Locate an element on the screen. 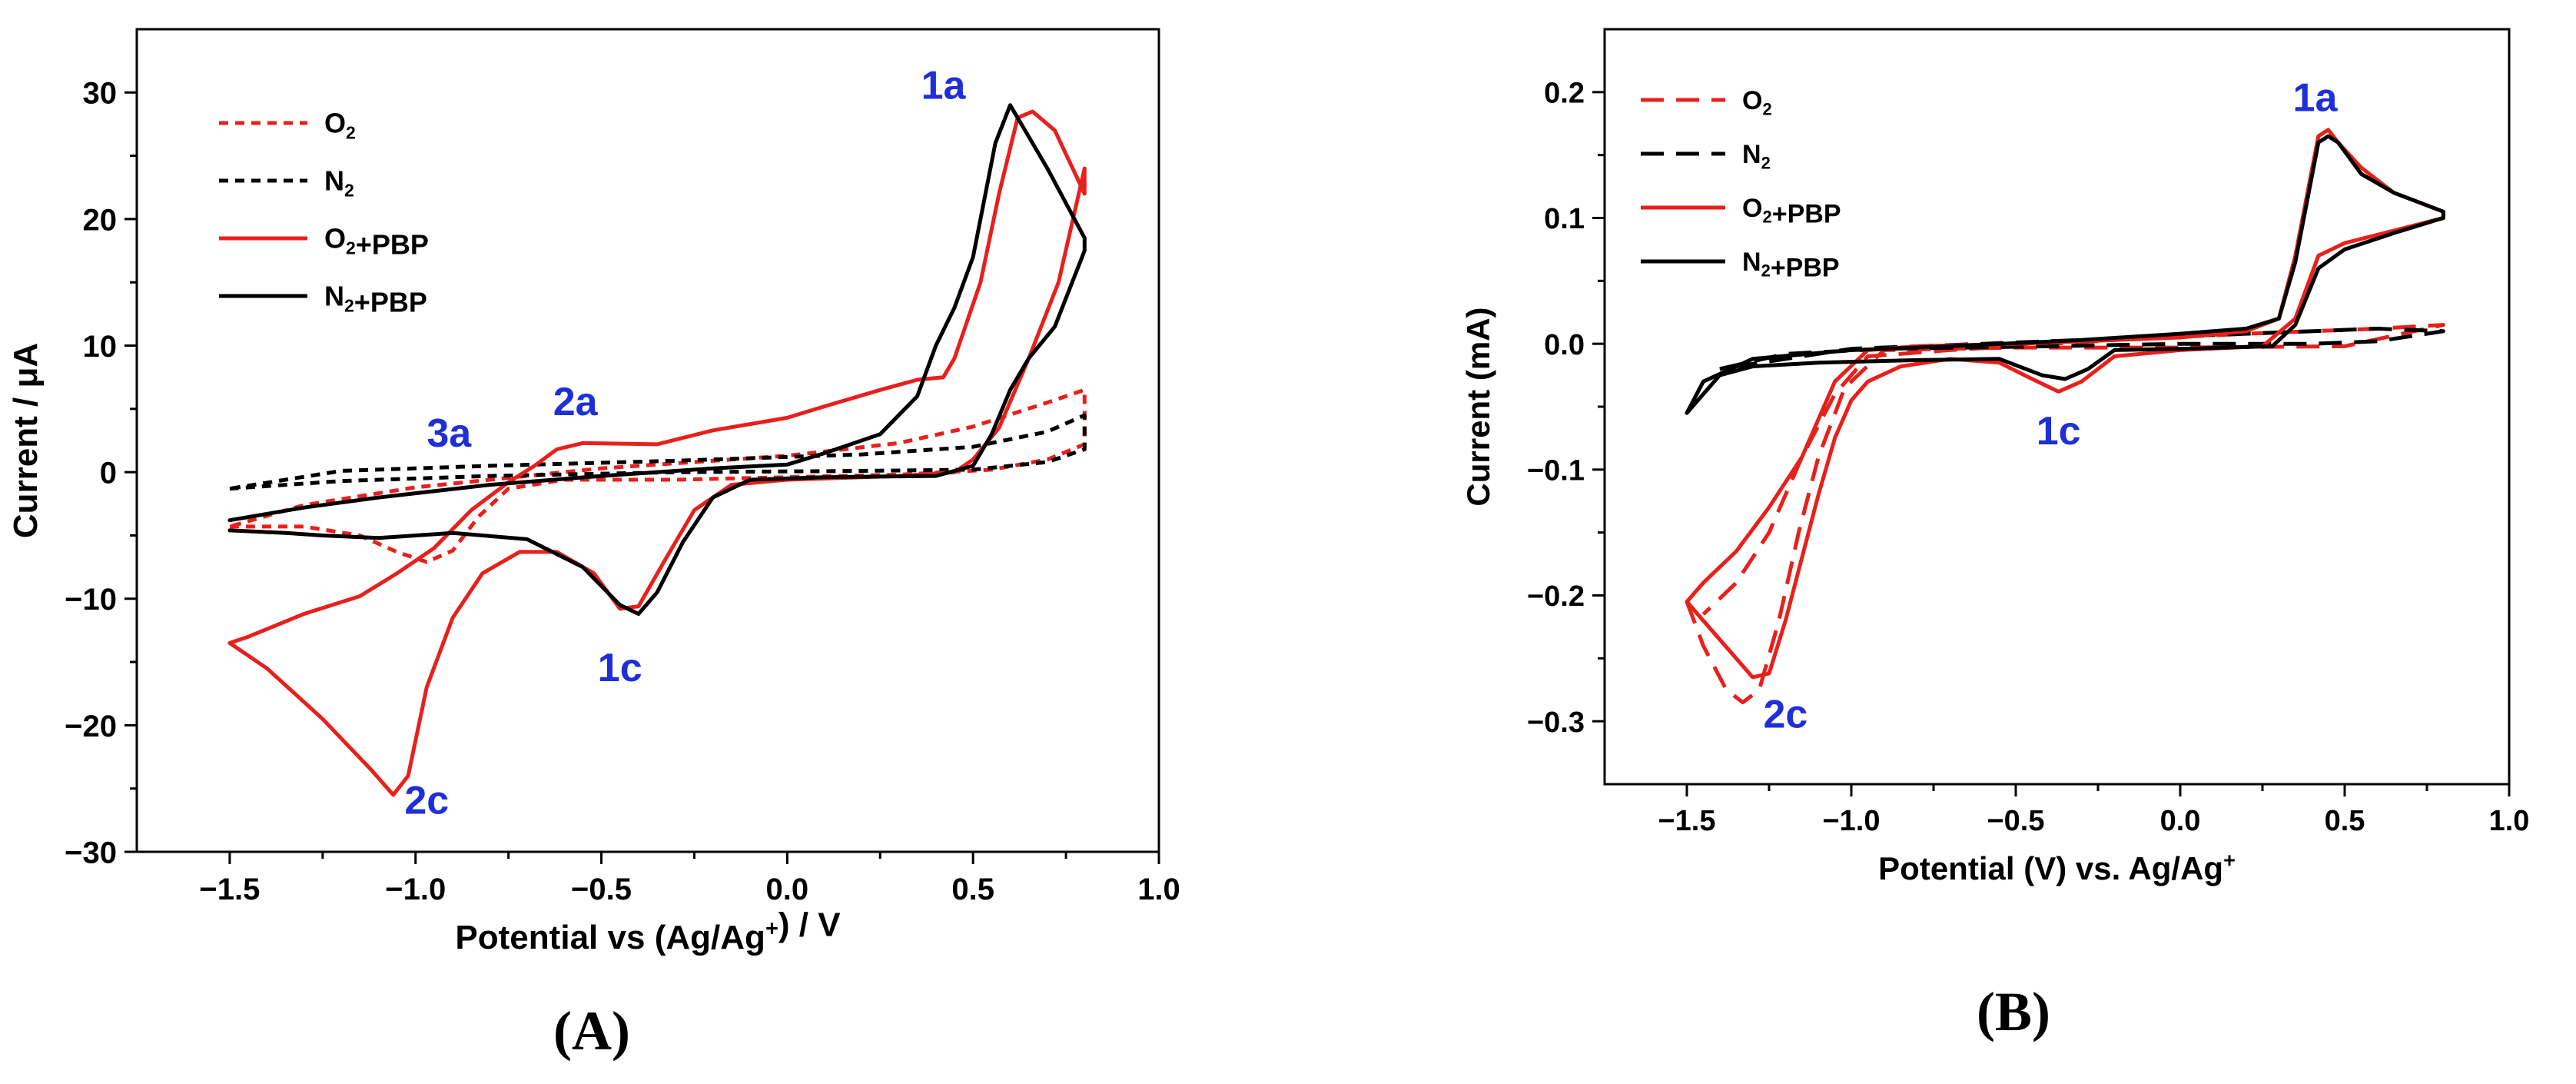 The image size is (2576, 1084). x-axis-label: Potential (V) vs. Ag/Ag+ is located at coordinates (2057, 868).